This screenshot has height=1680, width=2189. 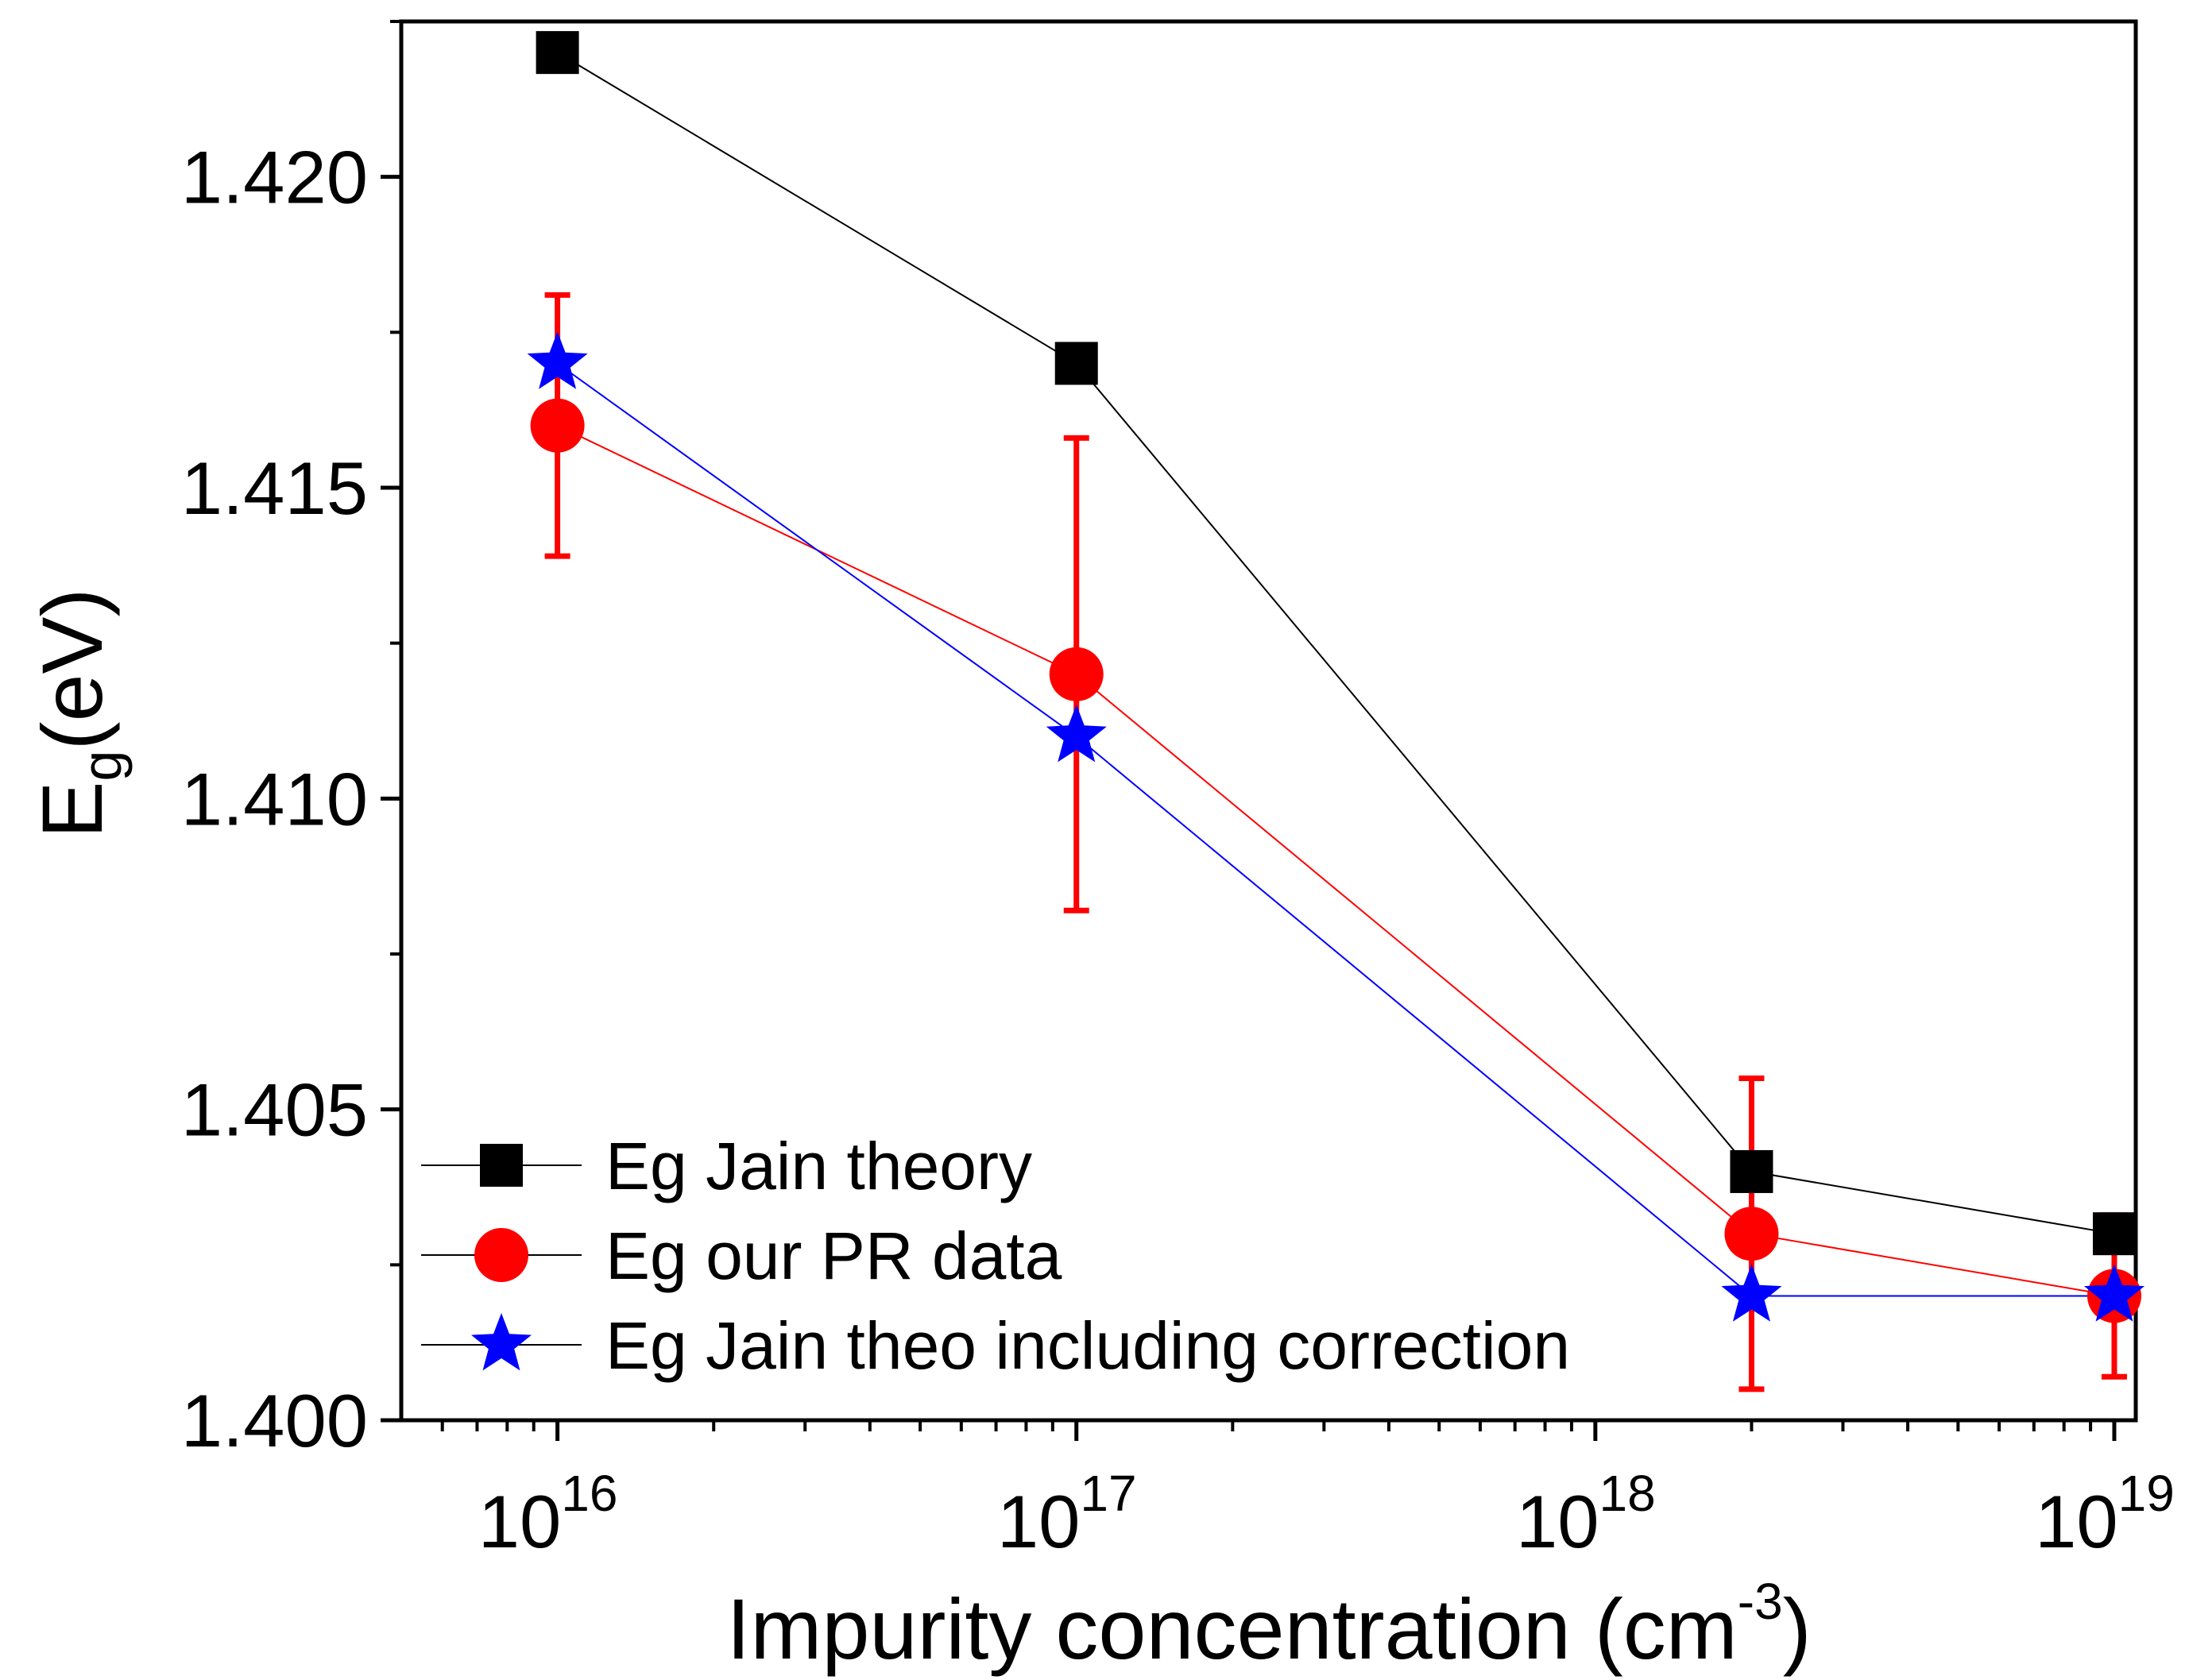 What do you see at coordinates (274, 798) in the screenshot?
I see `y-tick-label: 1.410` at bounding box center [274, 798].